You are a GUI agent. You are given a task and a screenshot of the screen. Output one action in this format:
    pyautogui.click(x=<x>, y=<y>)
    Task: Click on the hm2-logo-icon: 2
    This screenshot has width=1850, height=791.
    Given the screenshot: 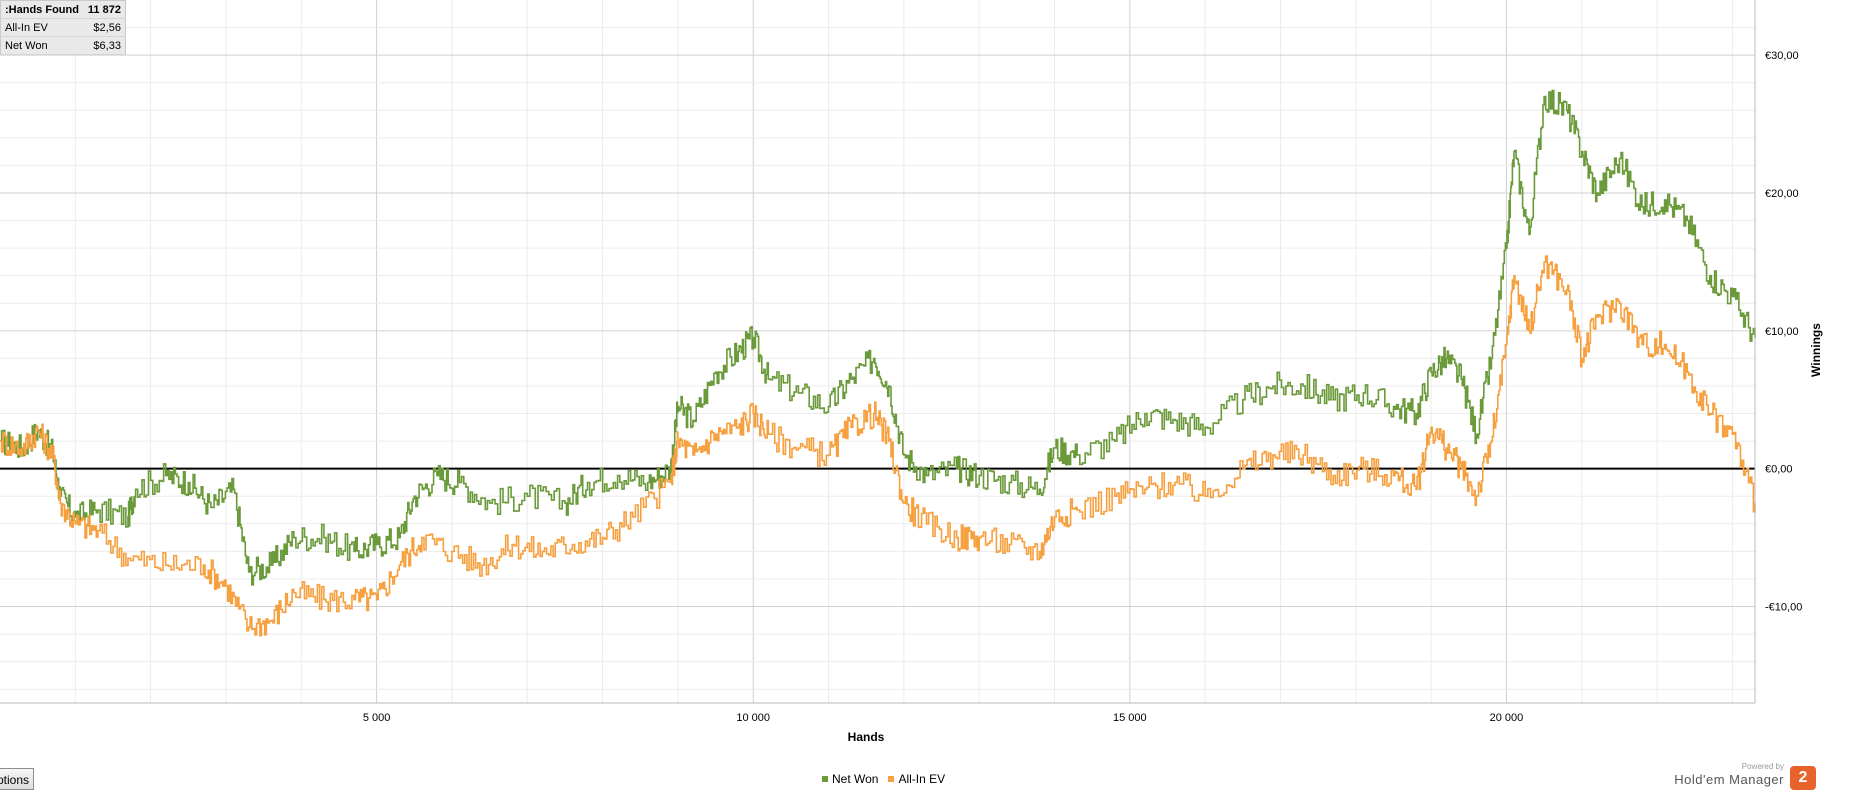 What is the action you would take?
    pyautogui.click(x=1803, y=778)
    